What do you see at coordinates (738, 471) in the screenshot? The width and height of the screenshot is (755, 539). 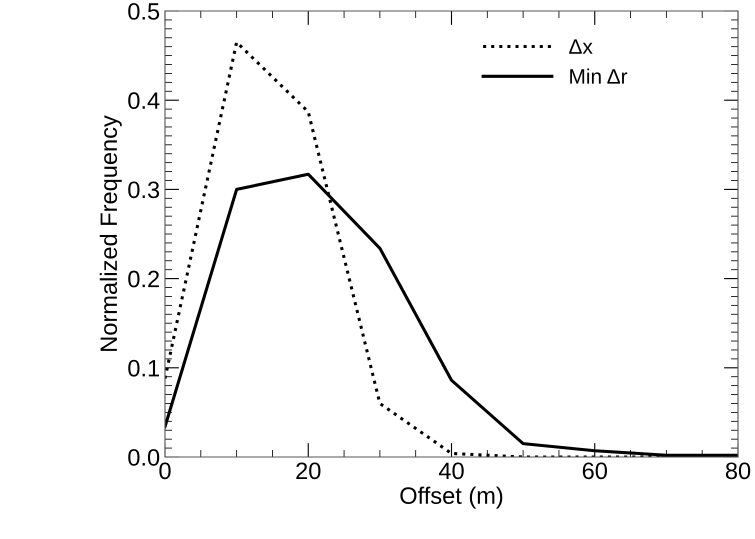 I see `x-tick-label: 80` at bounding box center [738, 471].